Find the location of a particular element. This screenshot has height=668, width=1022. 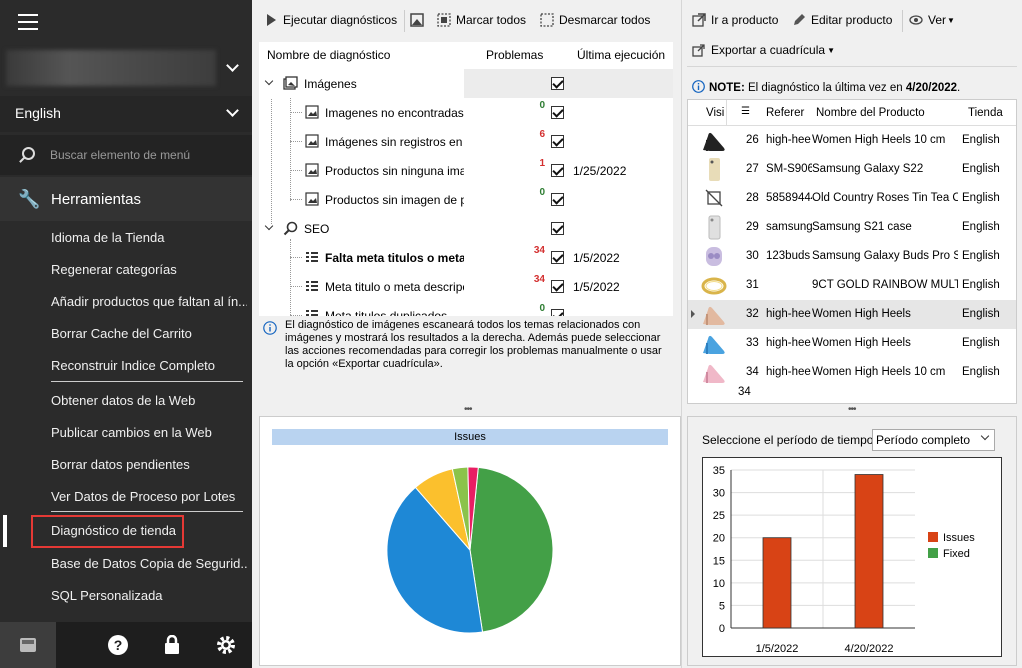

table-row: 33 high-hee Women High Heels English is located at coordinates (852, 343).